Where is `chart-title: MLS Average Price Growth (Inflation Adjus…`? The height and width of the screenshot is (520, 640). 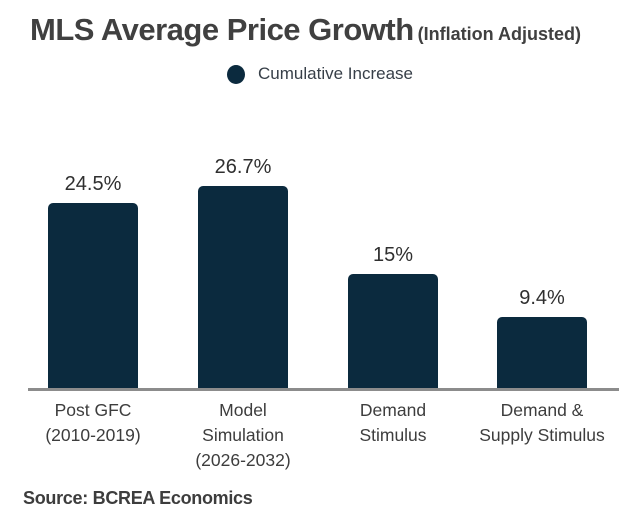
chart-title: MLS Average Price Growth (Inflation Adjus… is located at coordinates (330, 30).